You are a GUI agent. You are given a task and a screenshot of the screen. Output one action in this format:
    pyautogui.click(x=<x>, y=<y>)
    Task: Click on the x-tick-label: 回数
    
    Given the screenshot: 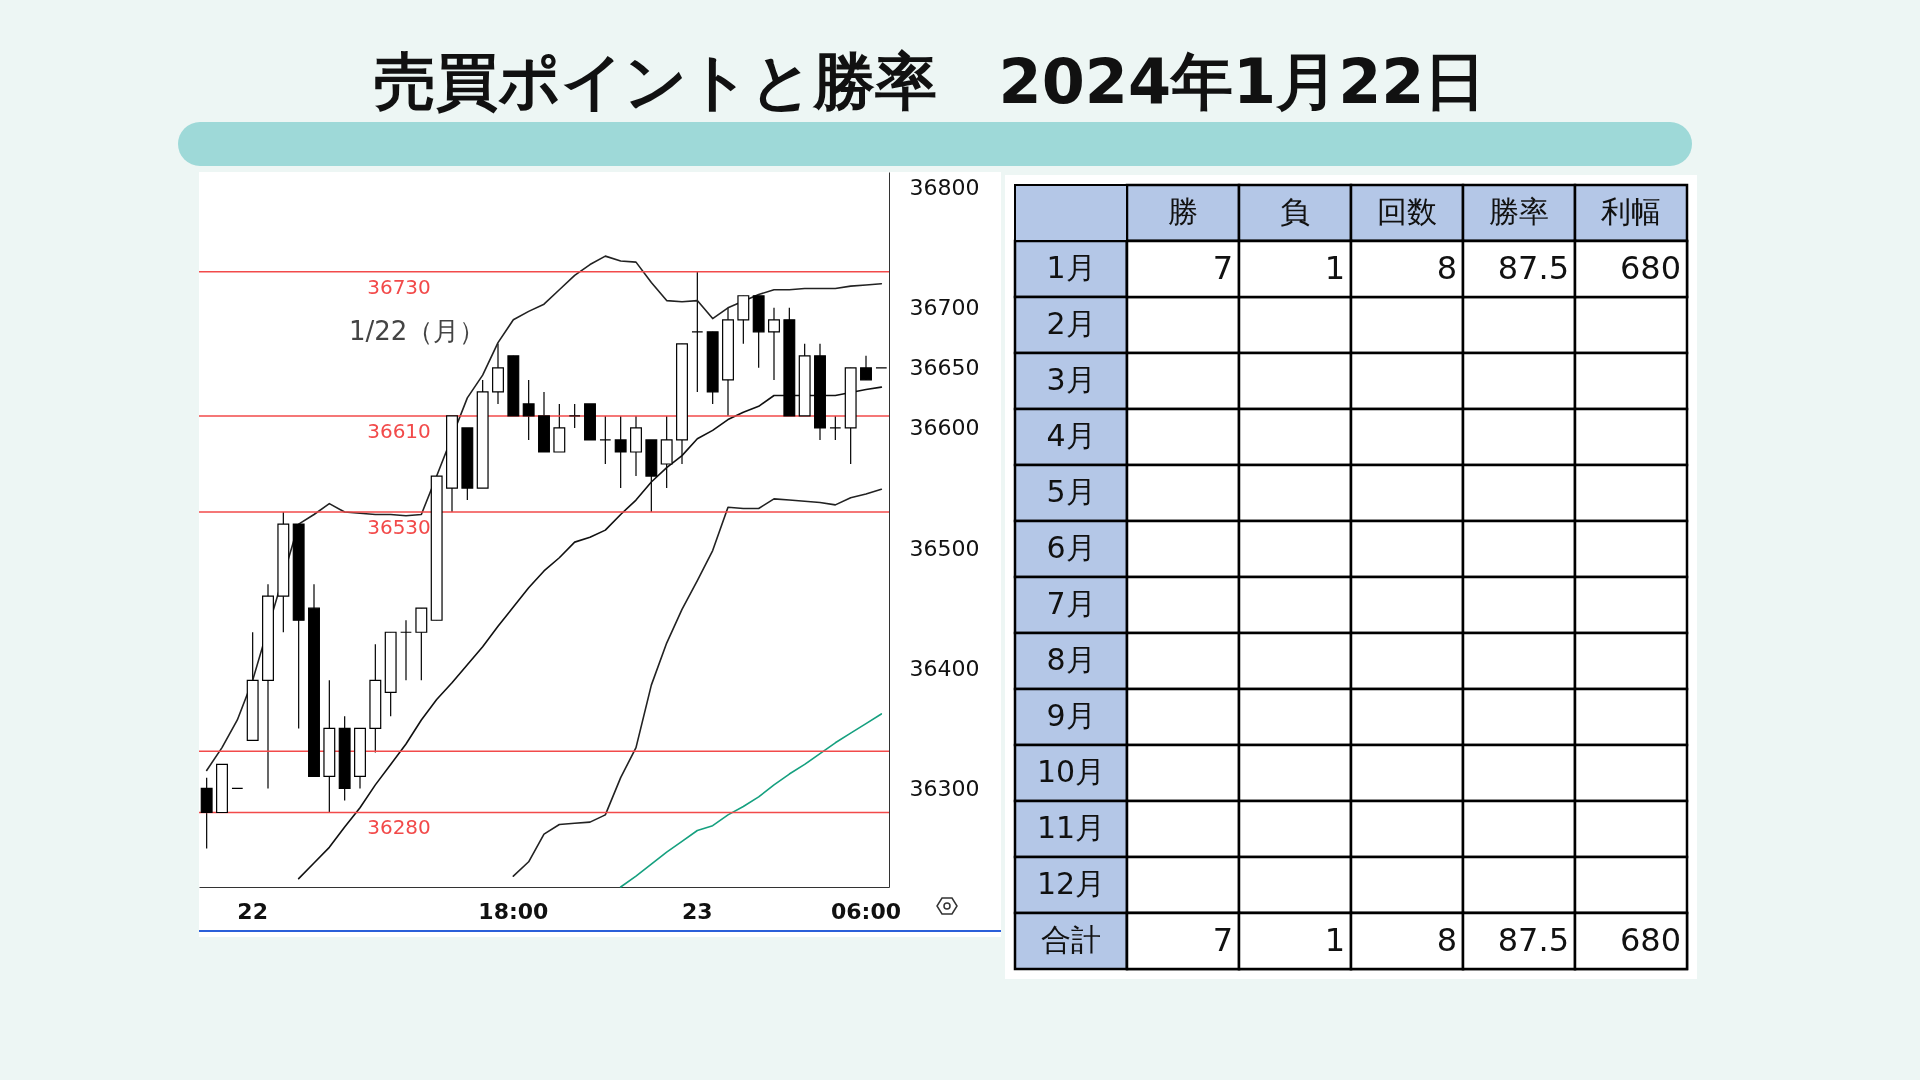 What is the action you would take?
    pyautogui.click(x=1407, y=211)
    